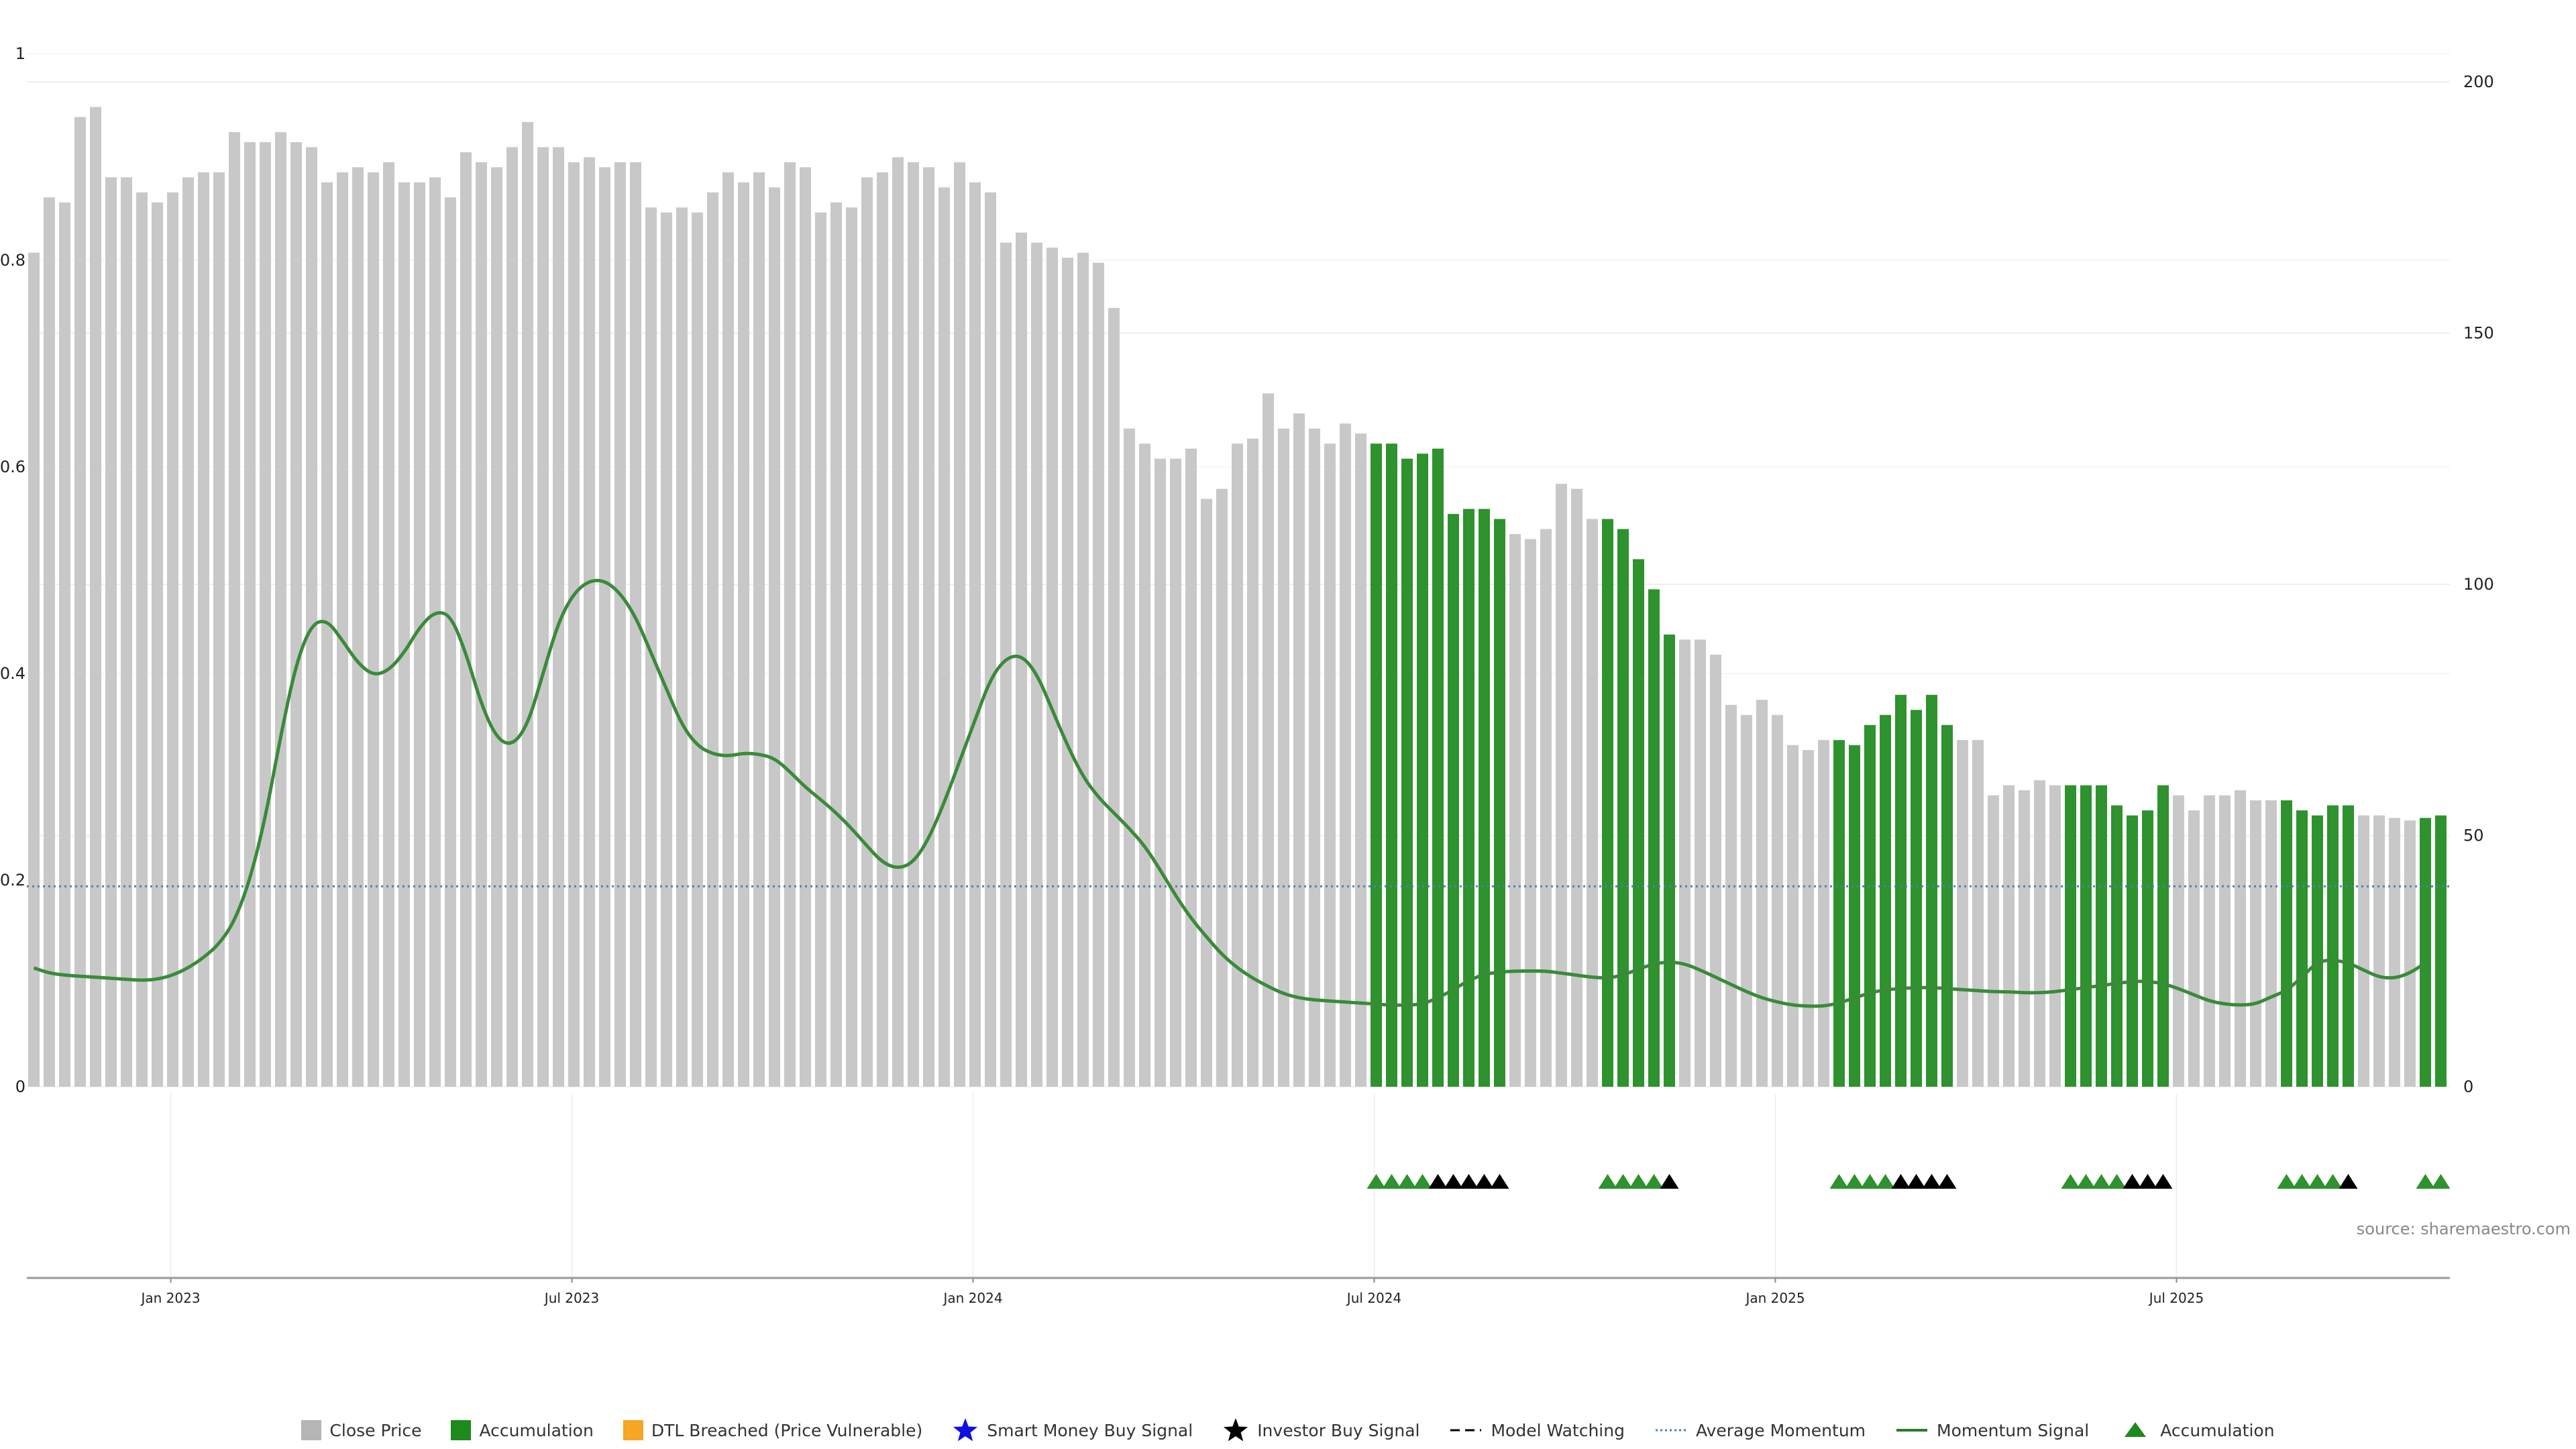 The width and height of the screenshot is (2576, 1449). What do you see at coordinates (1373, 1298) in the screenshot?
I see `x-tick-label: Jul 2024` at bounding box center [1373, 1298].